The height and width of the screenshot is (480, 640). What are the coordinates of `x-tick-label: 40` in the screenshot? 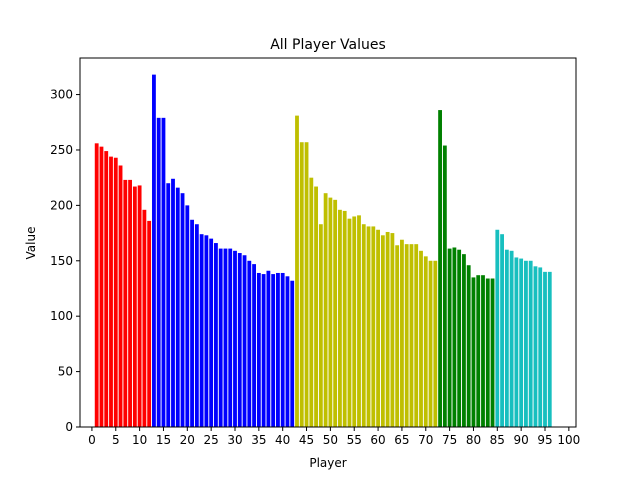 It's located at (282, 440).